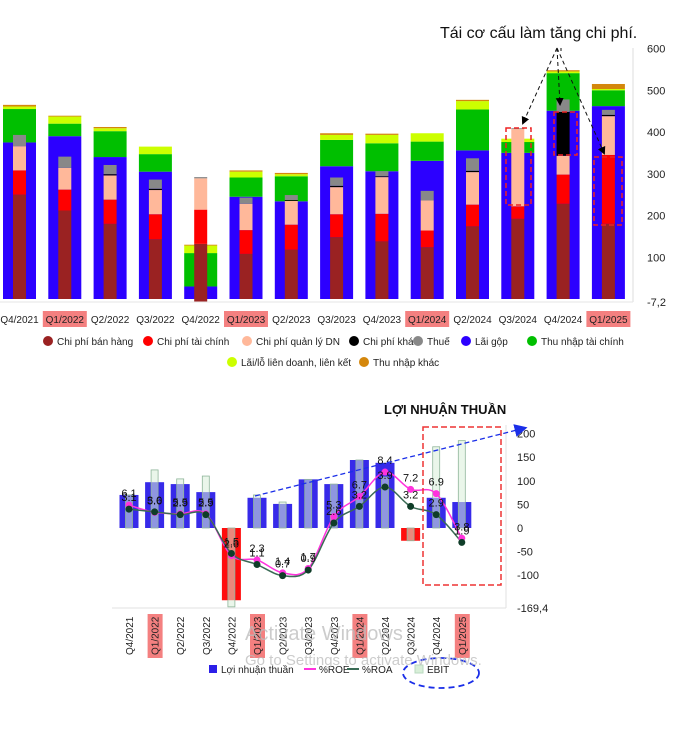 Image resolution: width=674 pixels, height=734 pixels. I want to click on annotation-arrow, so click(559, 76).